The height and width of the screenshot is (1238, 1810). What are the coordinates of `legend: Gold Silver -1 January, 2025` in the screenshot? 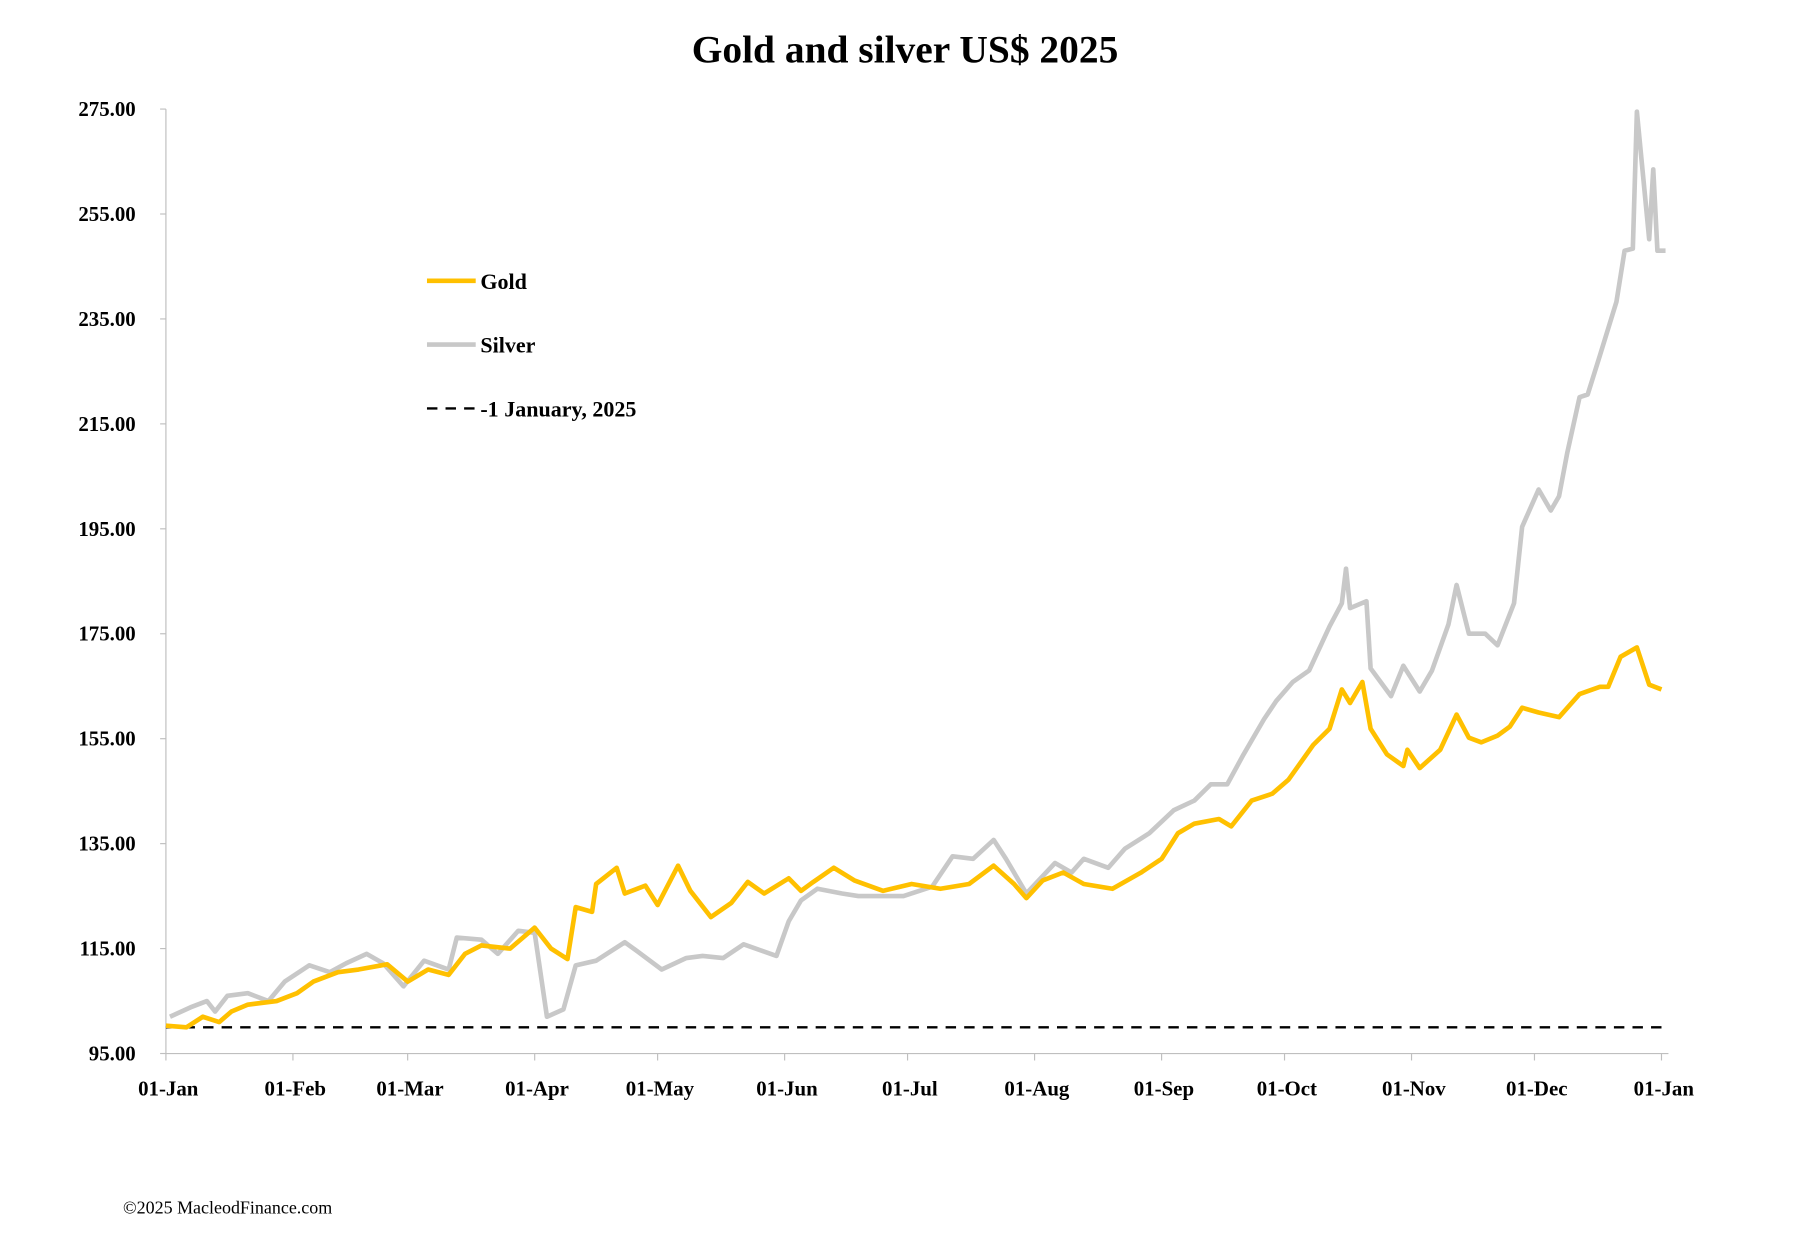 It's located at (531, 345).